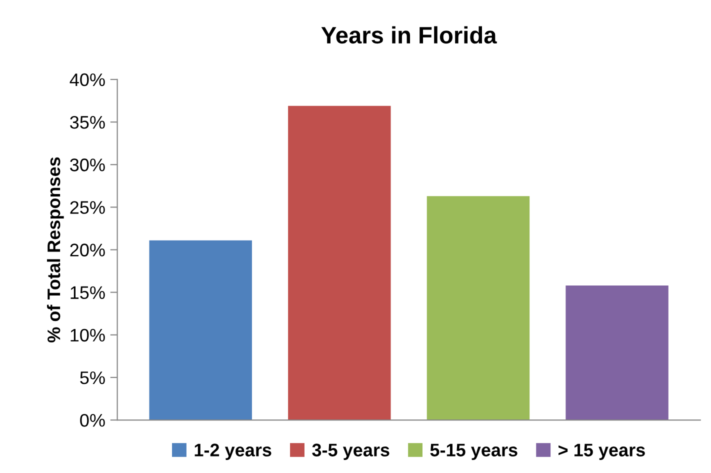 The width and height of the screenshot is (711, 473). I want to click on y-tick-label: 10%, so click(87, 335).